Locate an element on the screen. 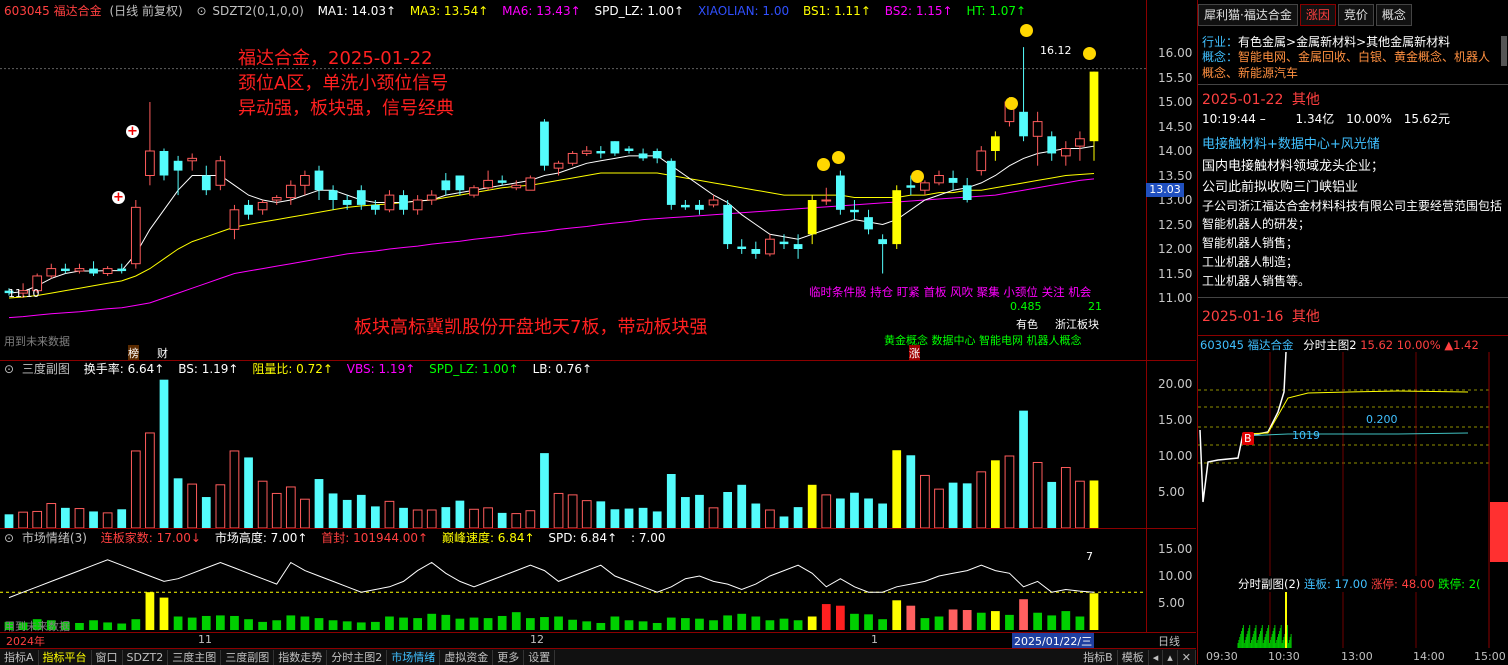  x-label-2024: 2024年 is located at coordinates (25, 641).